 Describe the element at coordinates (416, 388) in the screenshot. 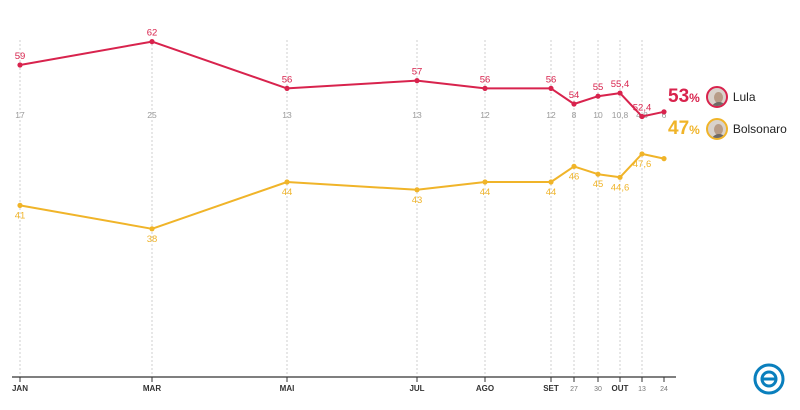

I see `x-tick-label-3: JUL` at that location.